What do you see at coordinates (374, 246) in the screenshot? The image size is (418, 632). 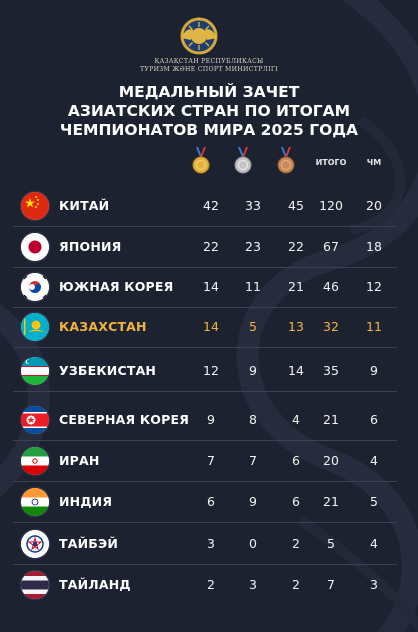 I see `wc-count: 18` at bounding box center [374, 246].